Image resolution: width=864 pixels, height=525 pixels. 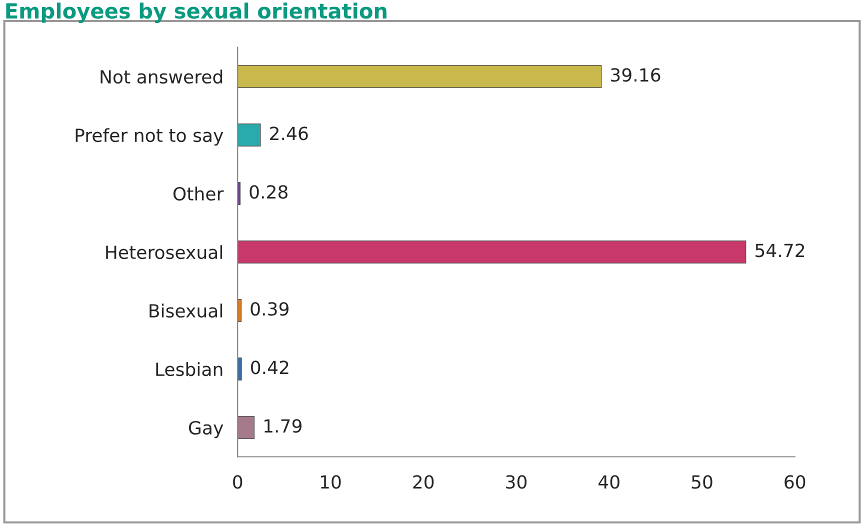 What do you see at coordinates (237, 482) in the screenshot?
I see `x-tick-label: 0` at bounding box center [237, 482].